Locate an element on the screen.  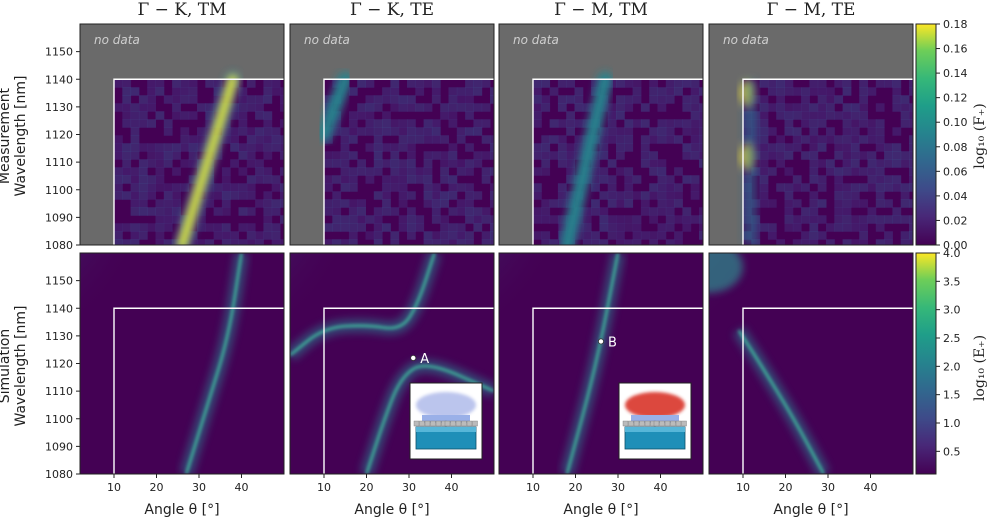
colorbar-tick-label: 3.5 is located at coordinates (952, 281).